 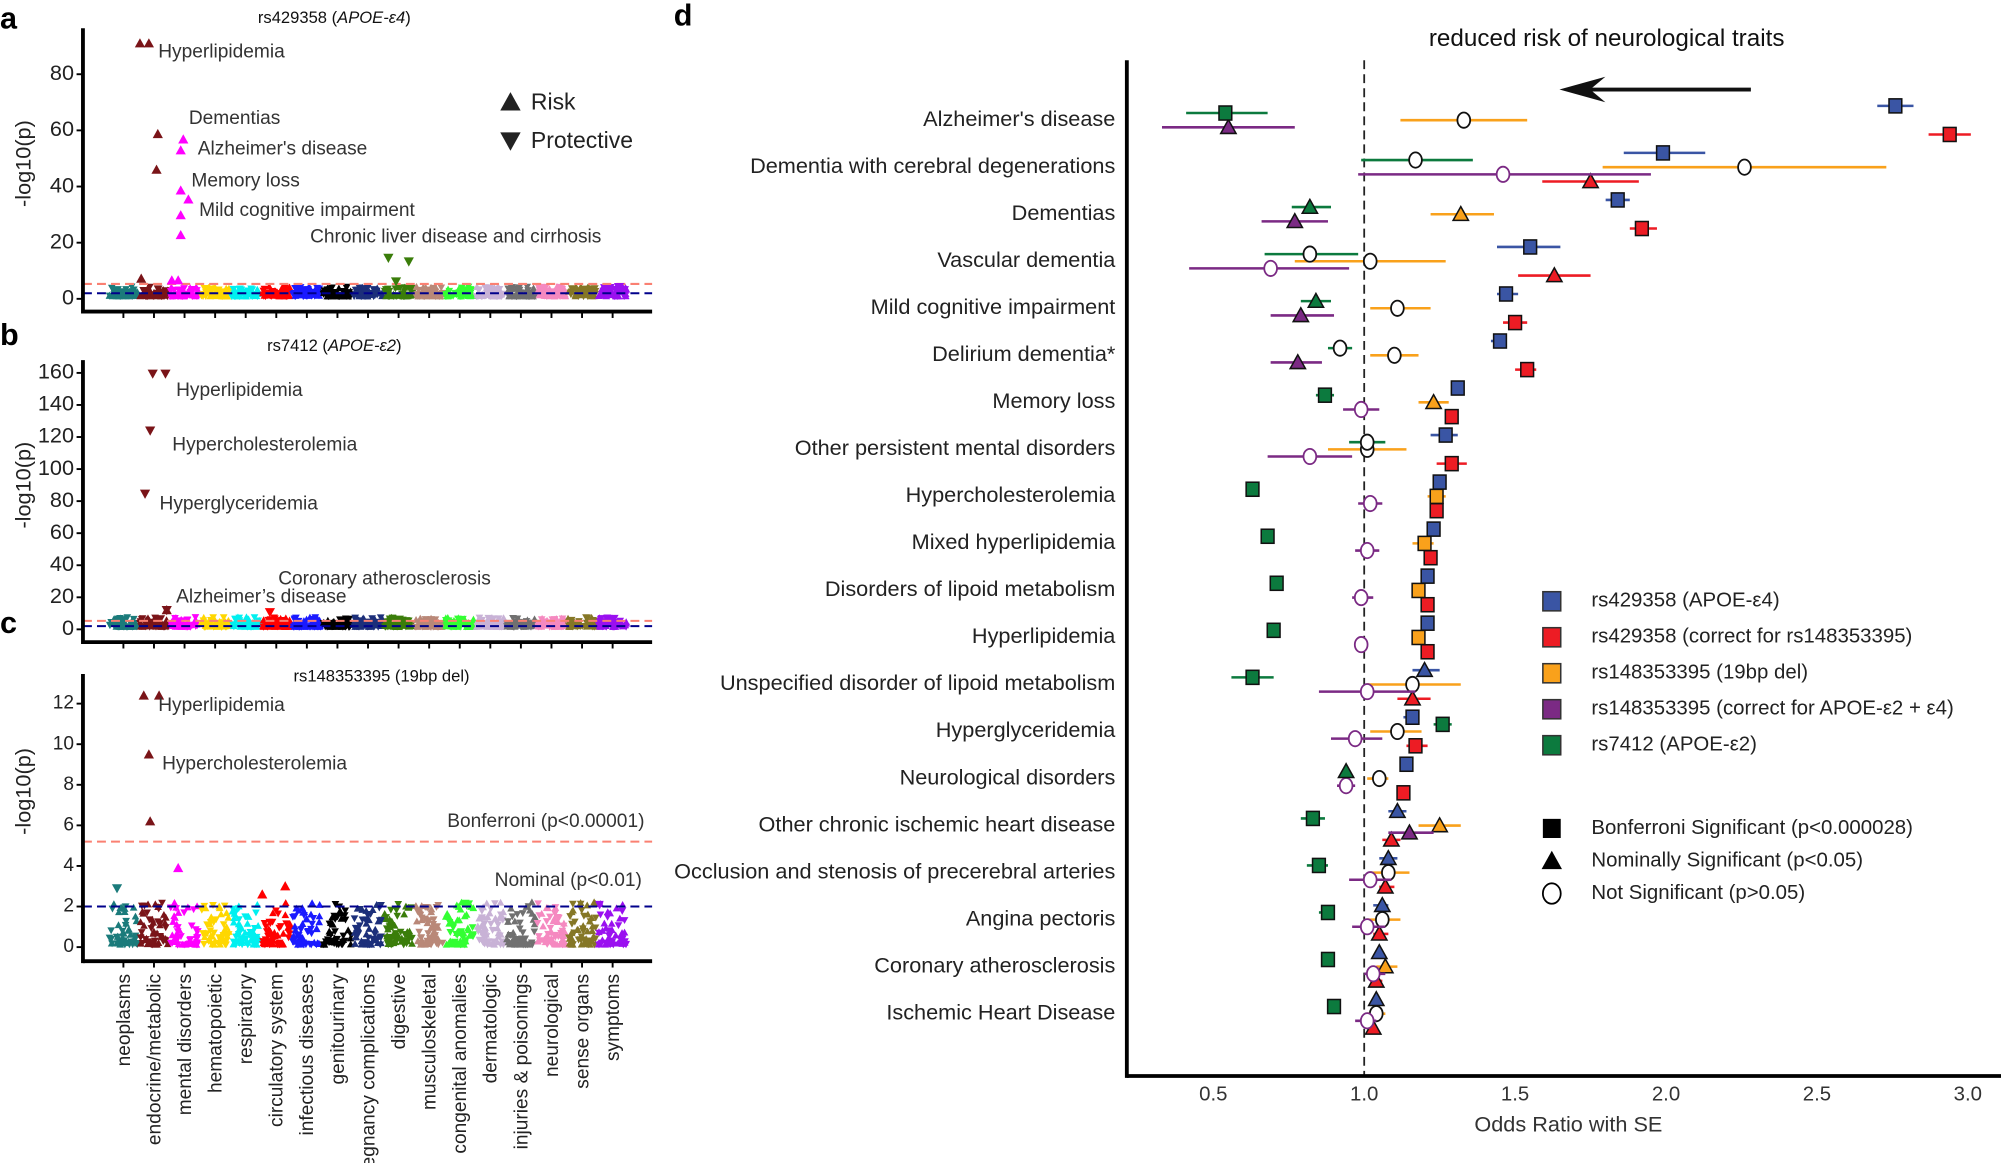 What do you see at coordinates (1685, 601) in the screenshot?
I see `legend-label: rs429358 (APOE-ε4)` at bounding box center [1685, 601].